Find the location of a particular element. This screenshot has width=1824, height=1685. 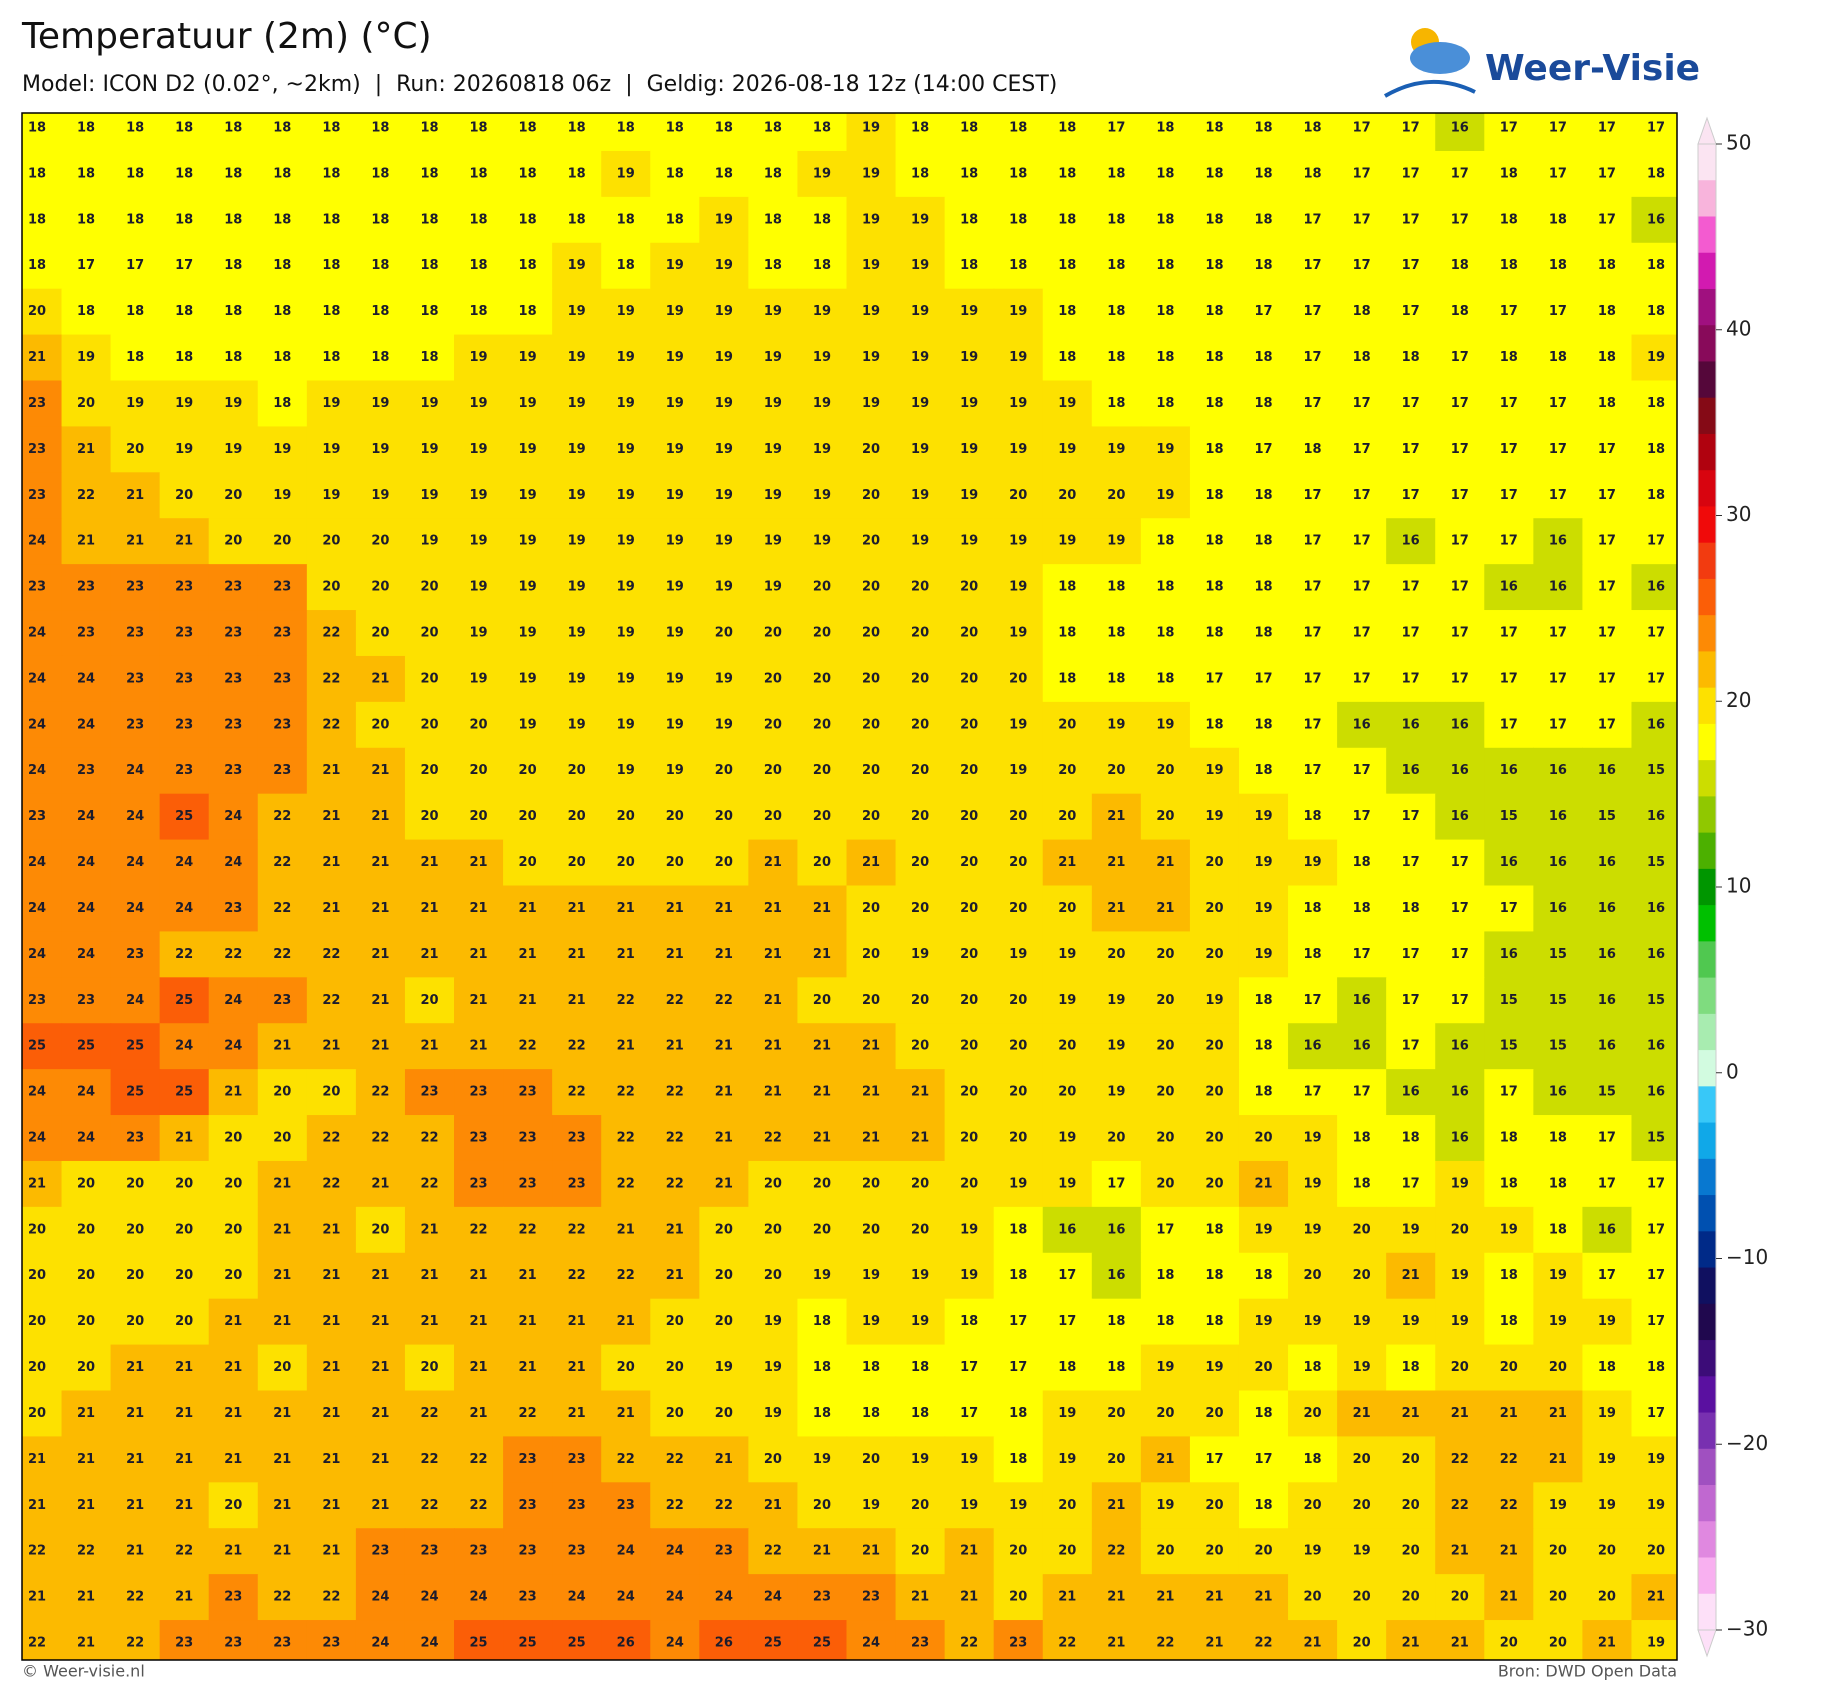

temperature-label: 15 is located at coordinates (1509, 1000).